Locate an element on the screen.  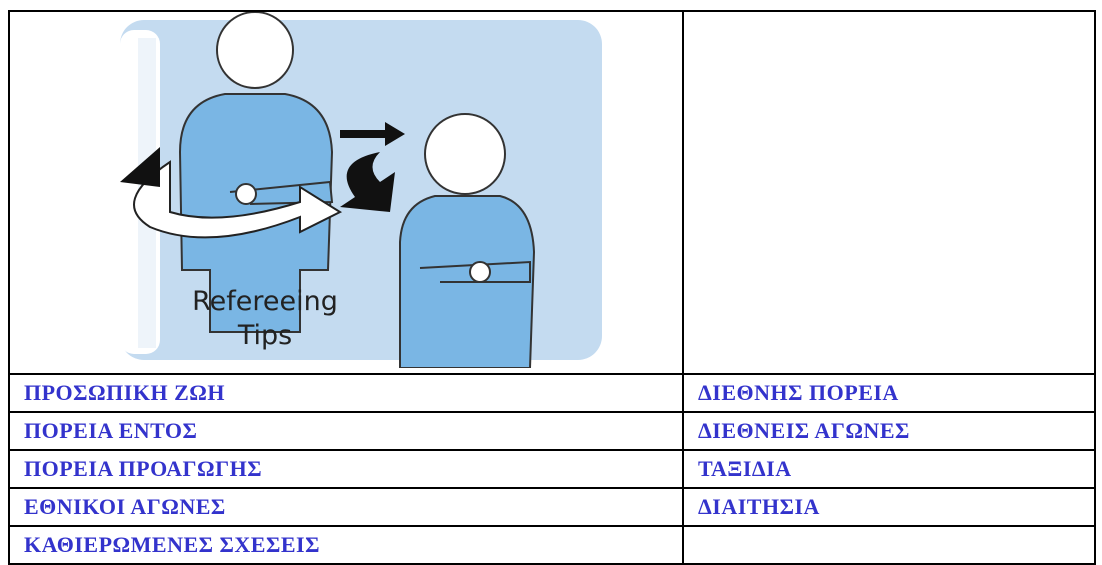
nav-link: ΔΙΕΘΝΗΣ ΠΟΡΕΙΑ is located at coordinates (798, 392).